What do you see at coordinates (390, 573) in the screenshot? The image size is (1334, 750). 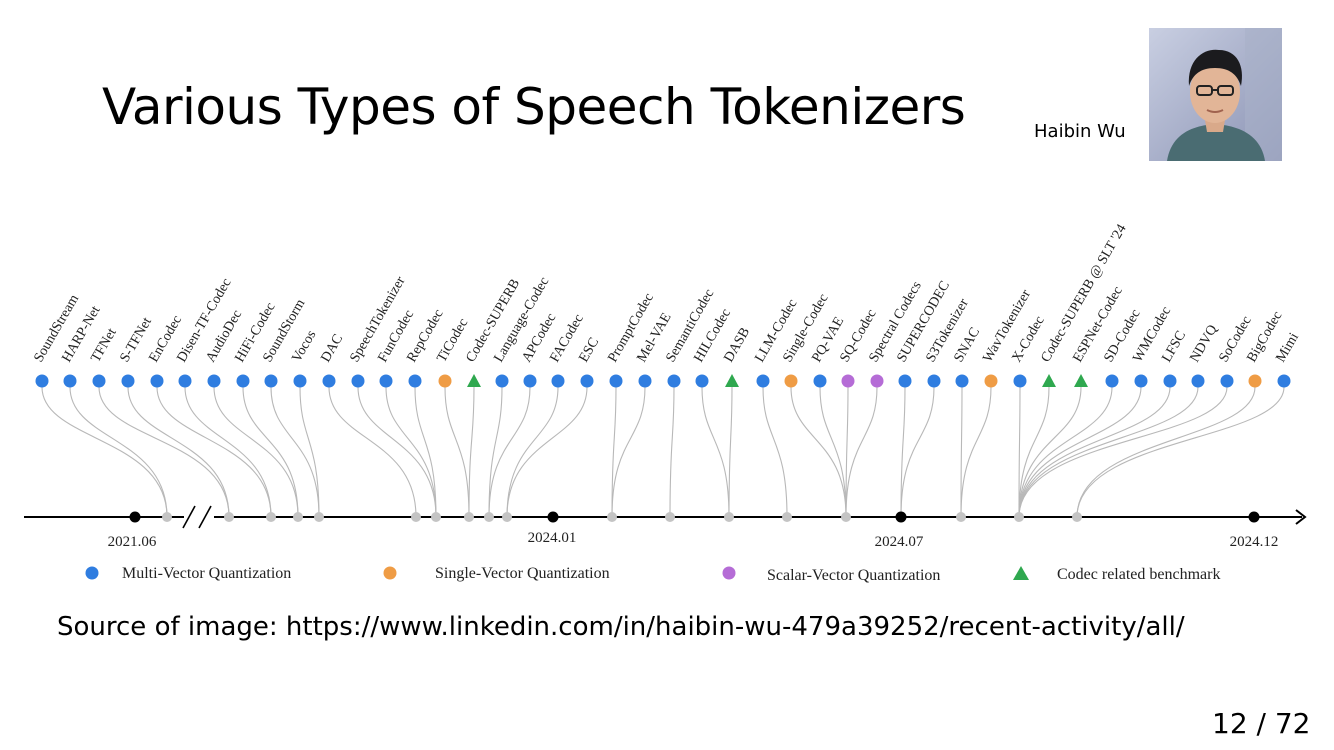 I see `legend-svq-marker` at bounding box center [390, 573].